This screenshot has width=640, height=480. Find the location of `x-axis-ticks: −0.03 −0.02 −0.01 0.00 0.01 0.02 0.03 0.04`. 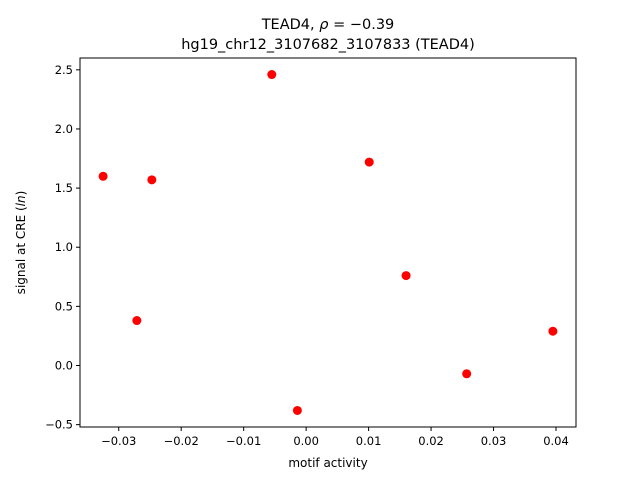

x-axis-ticks: −0.03 −0.02 −0.01 0.00 0.01 0.02 0.03 0.04 is located at coordinates (335, 437).